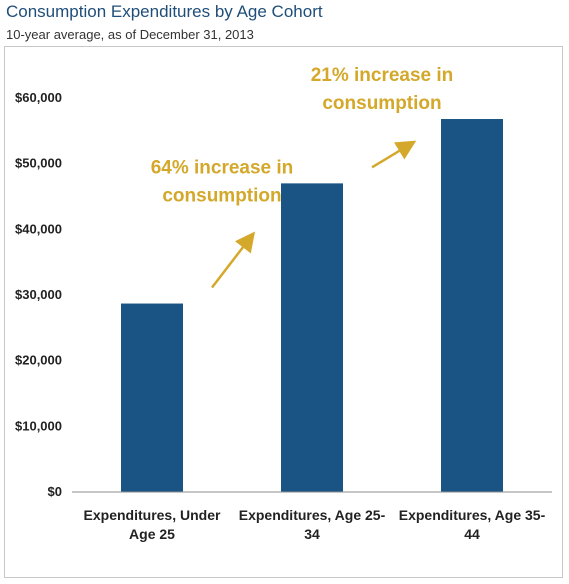 Image resolution: width=569 pixels, height=584 pixels. What do you see at coordinates (38, 425) in the screenshot?
I see `y-tick-label: $10,000` at bounding box center [38, 425].